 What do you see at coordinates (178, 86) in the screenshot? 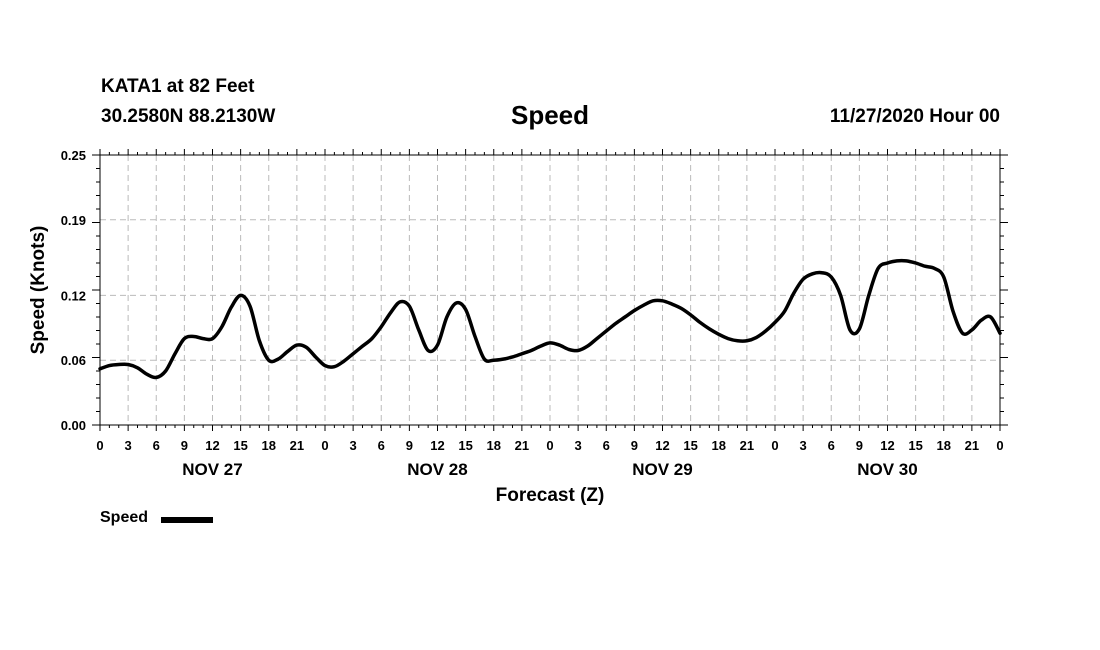
I see `station-label: KATA1 at 82 Feet` at bounding box center [178, 86].